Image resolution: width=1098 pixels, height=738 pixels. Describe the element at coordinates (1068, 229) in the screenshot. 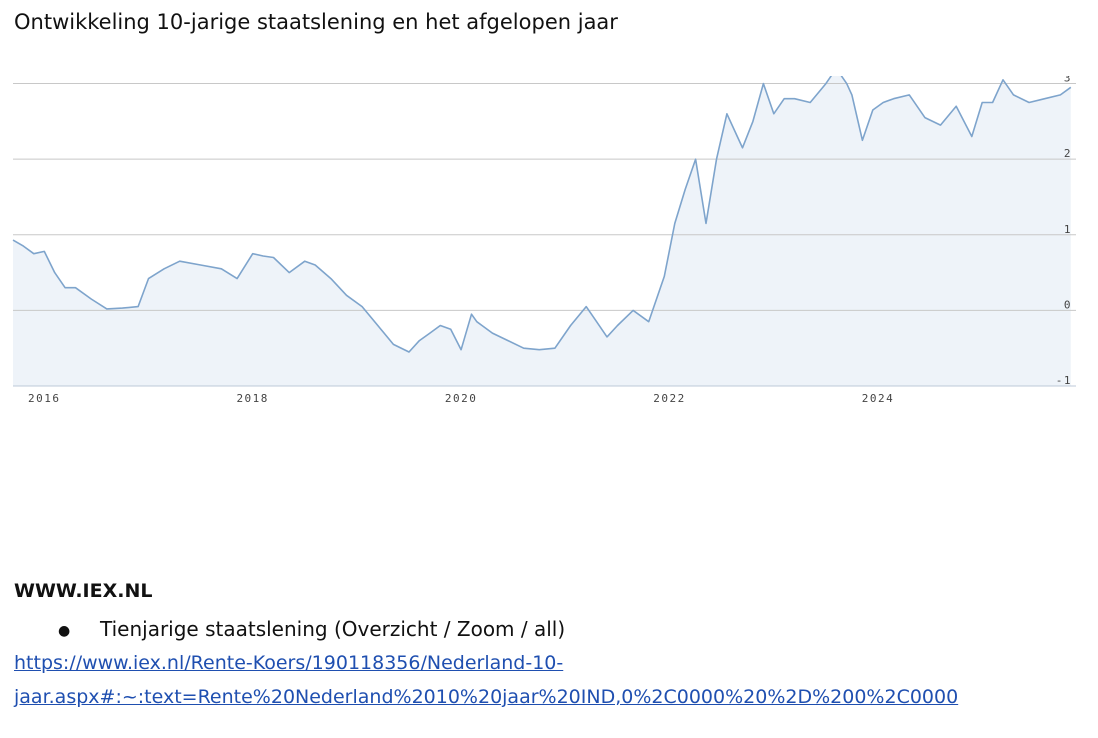

I see `y-tick-label: 1` at that location.